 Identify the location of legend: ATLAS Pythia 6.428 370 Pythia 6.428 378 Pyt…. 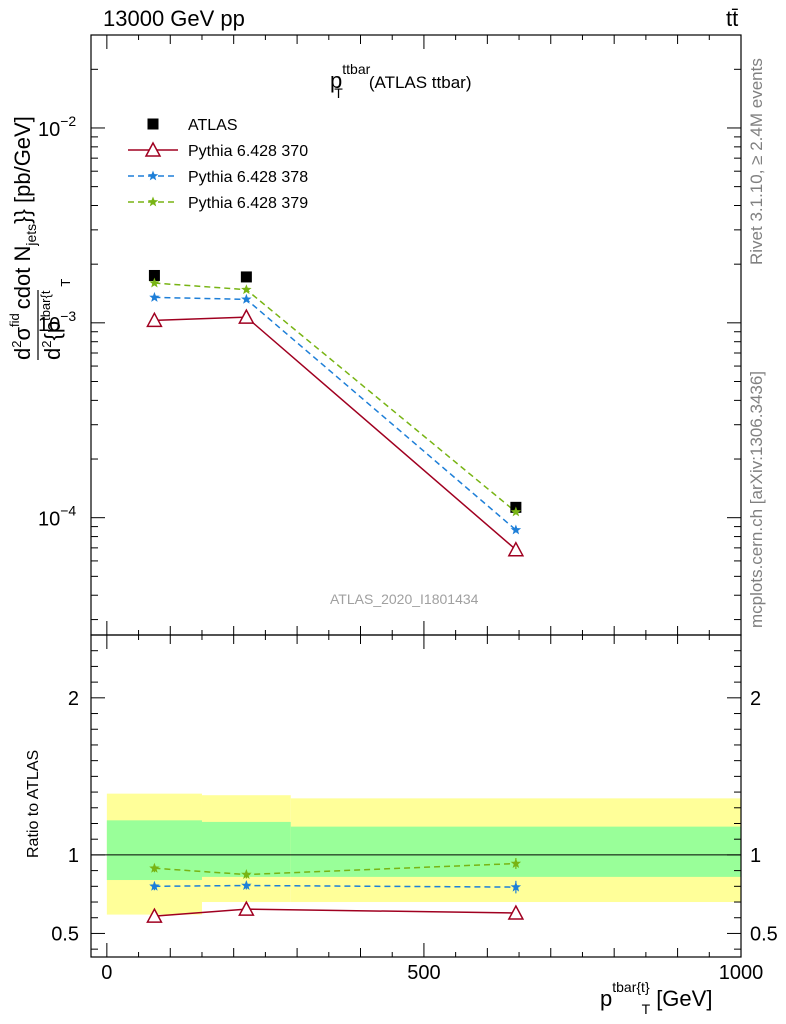
(218, 164).